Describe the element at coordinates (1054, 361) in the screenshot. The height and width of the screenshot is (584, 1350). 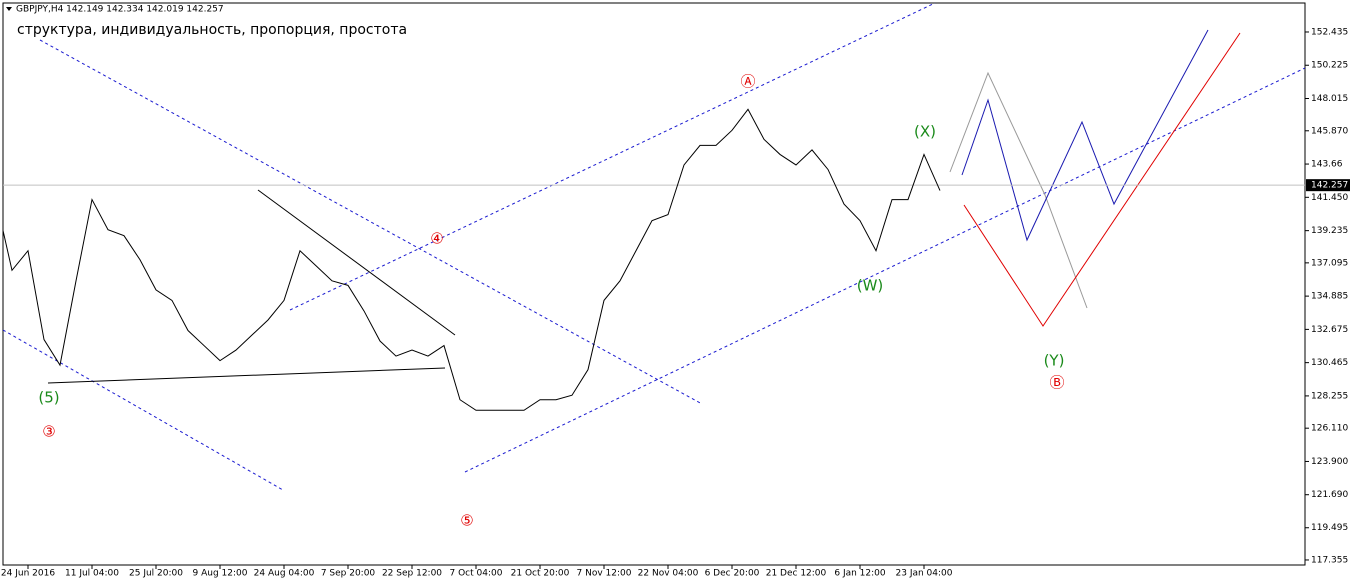
I see `wave-label: (Y)` at that location.